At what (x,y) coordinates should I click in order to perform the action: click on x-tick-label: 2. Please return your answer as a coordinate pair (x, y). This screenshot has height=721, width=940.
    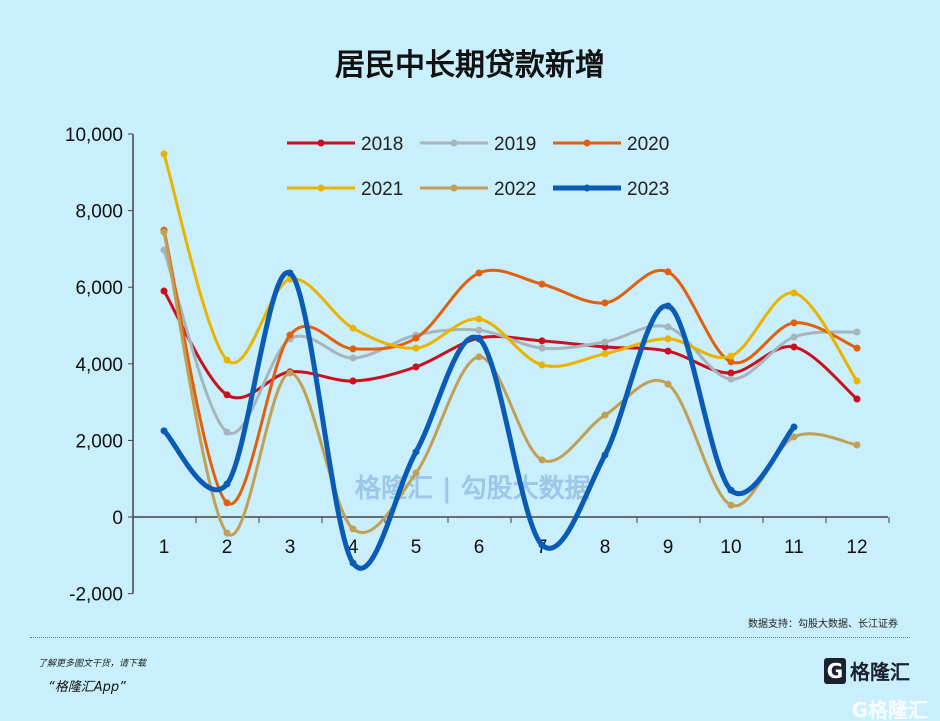
    Looking at the image, I should click on (227, 547).